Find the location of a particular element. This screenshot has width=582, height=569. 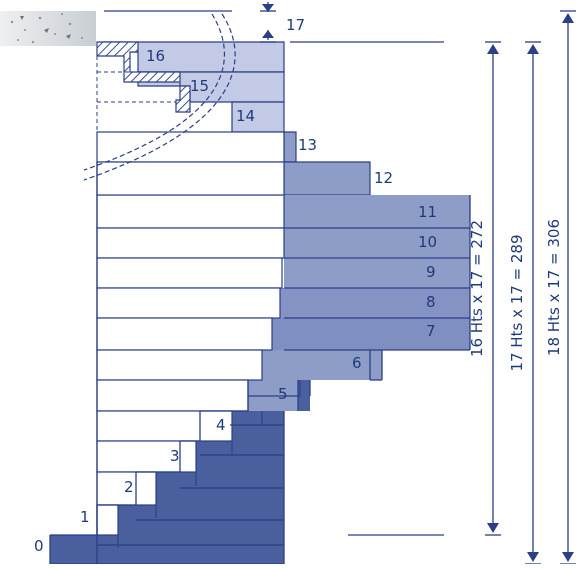

step-number-3: 3 is located at coordinates (175, 456).